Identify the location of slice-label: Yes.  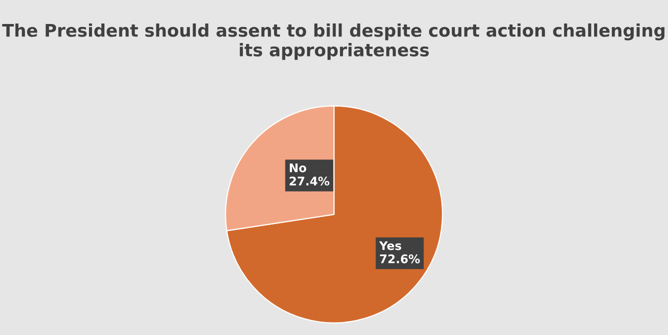
(390, 245).